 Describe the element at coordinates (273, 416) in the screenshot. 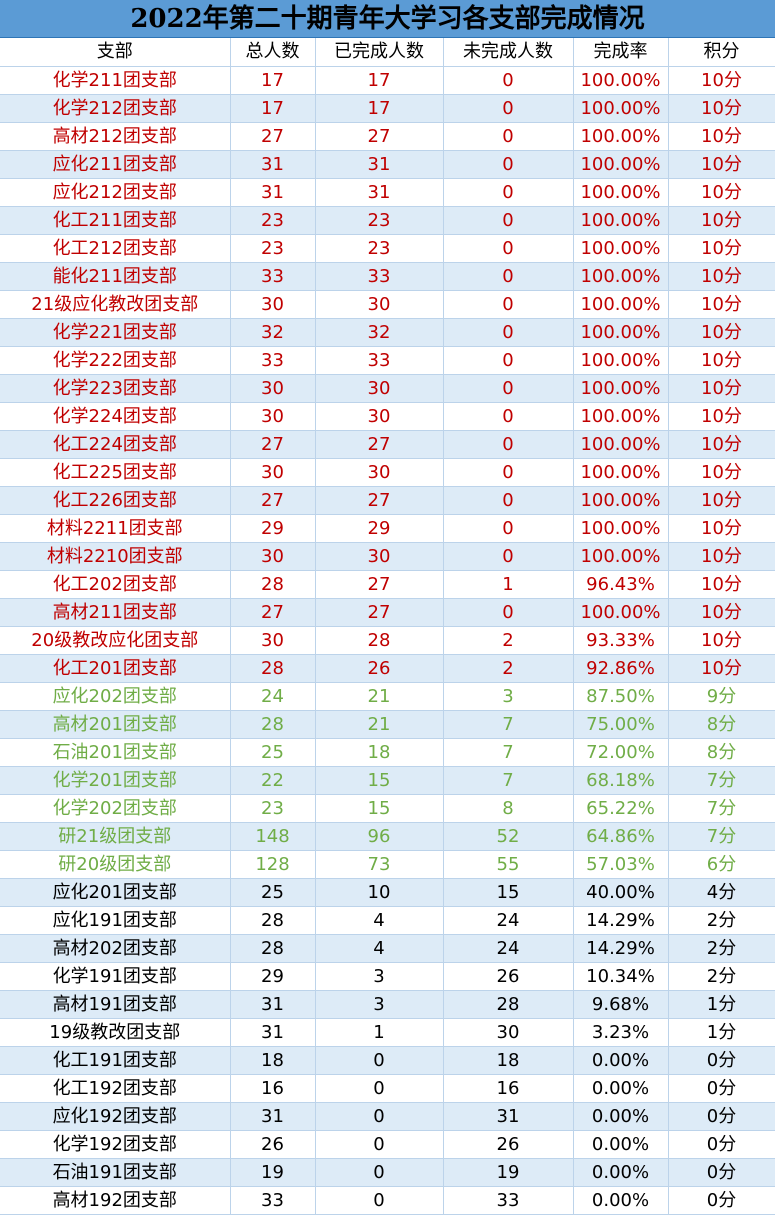

I see `total-cell: 30` at that location.